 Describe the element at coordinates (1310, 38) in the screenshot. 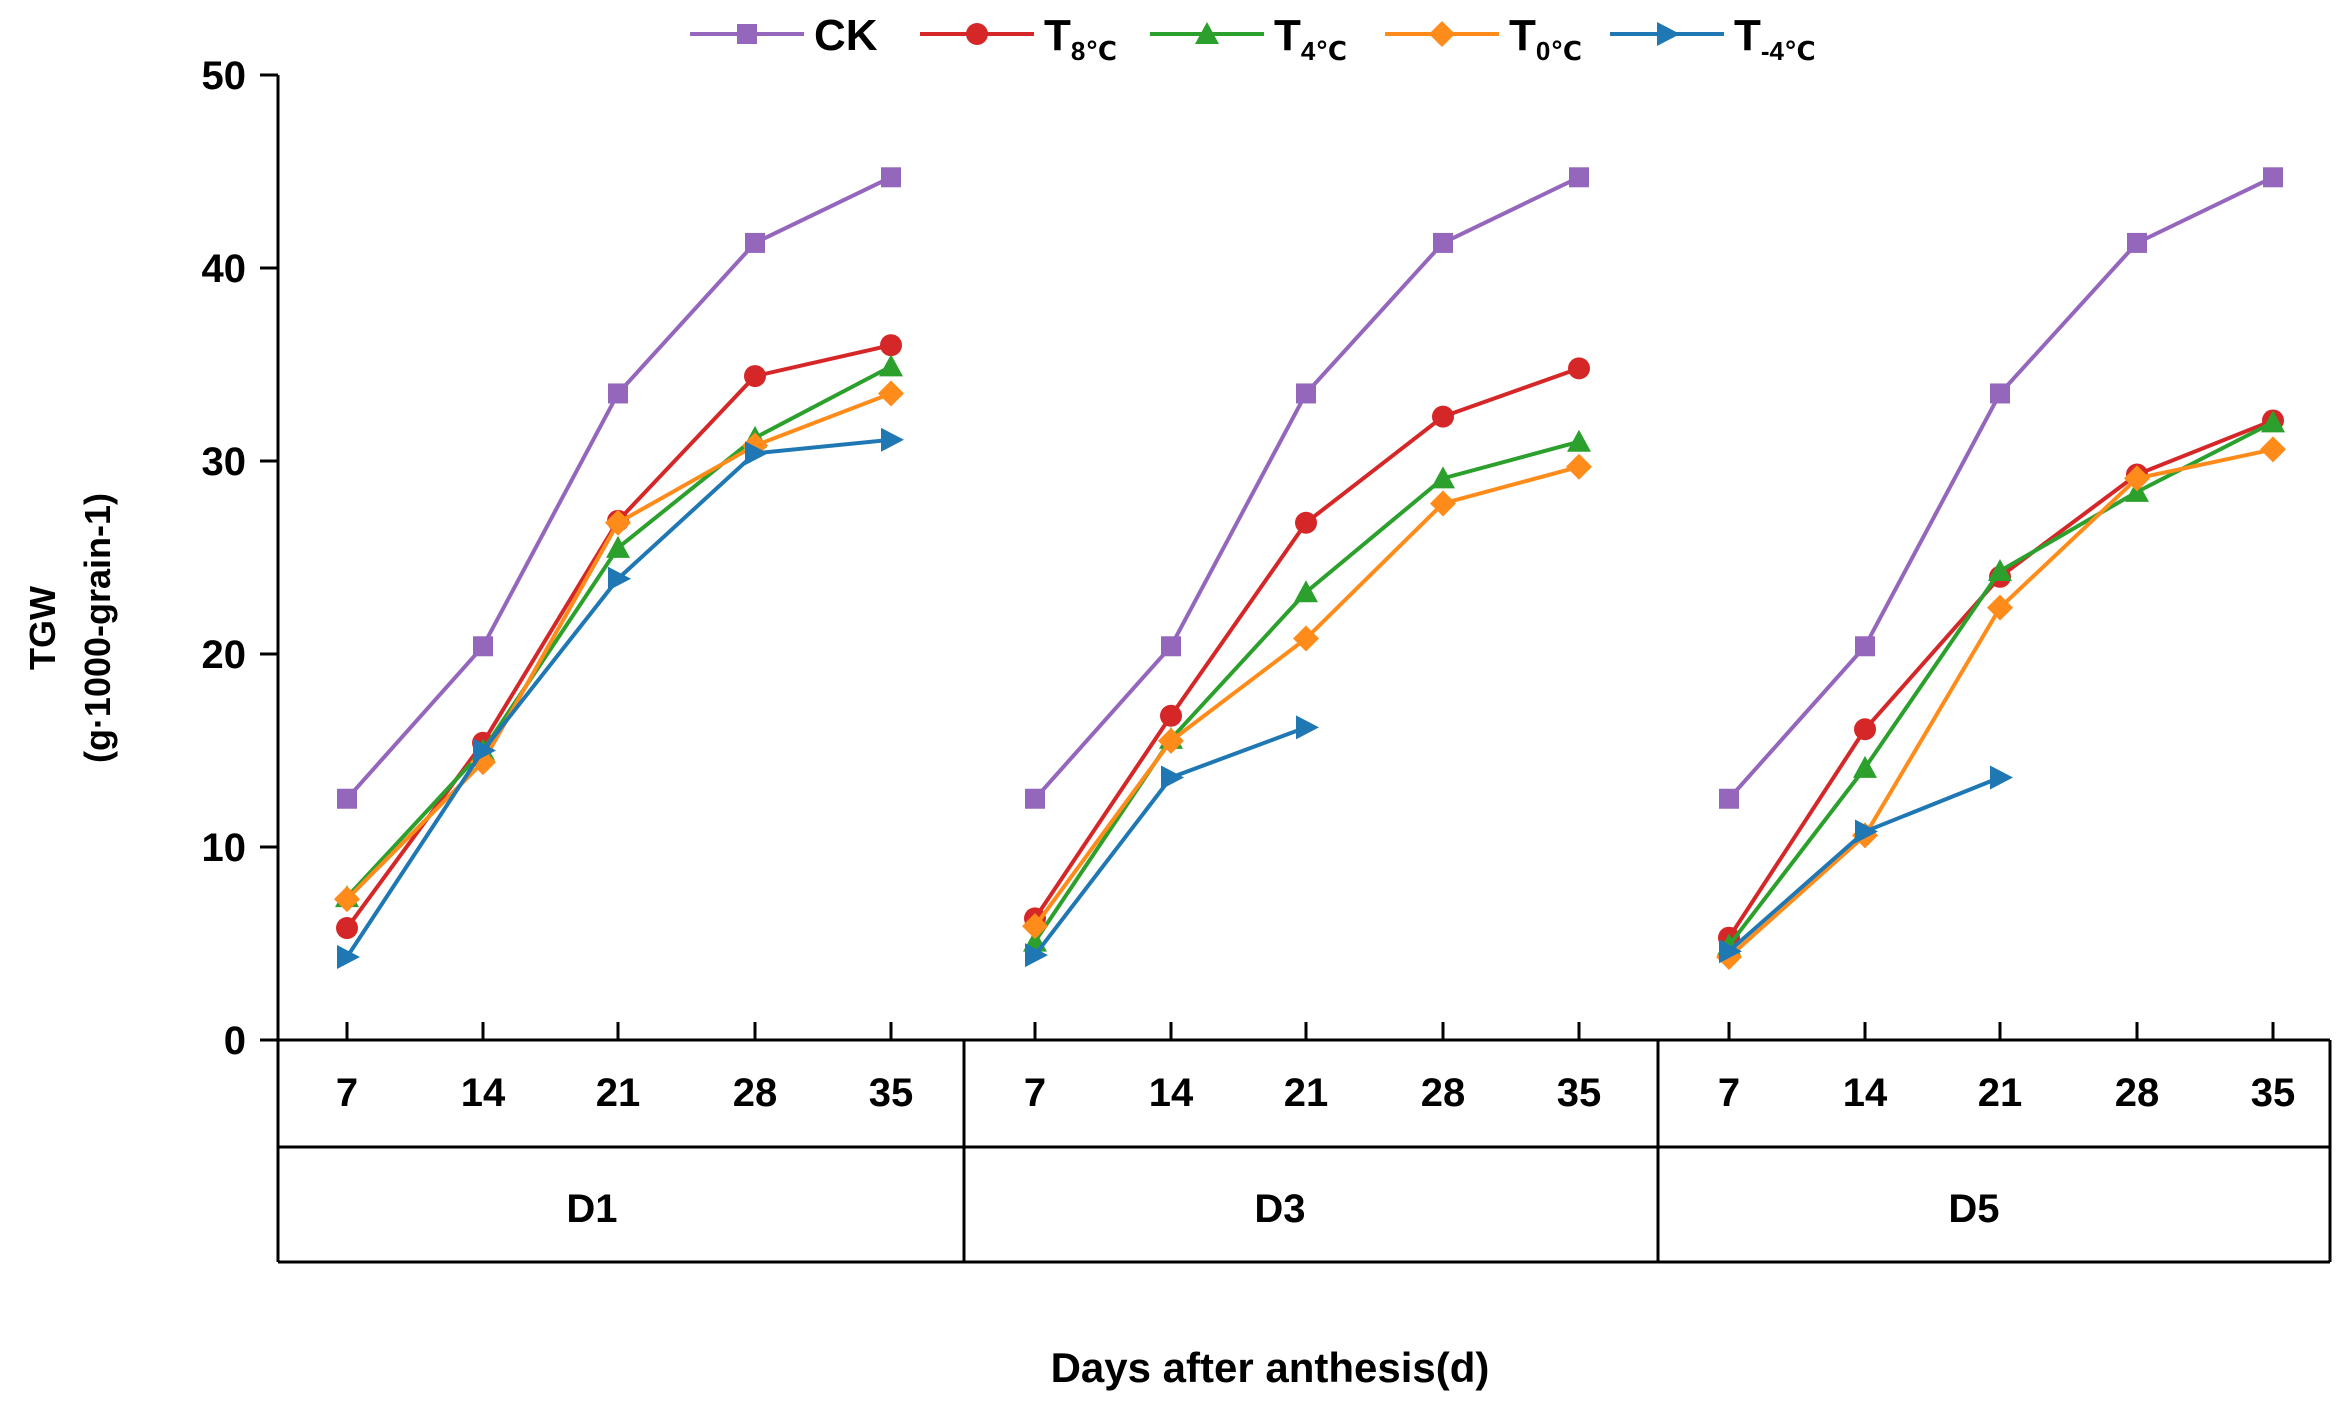

I see `legend-label: T4℃` at that location.